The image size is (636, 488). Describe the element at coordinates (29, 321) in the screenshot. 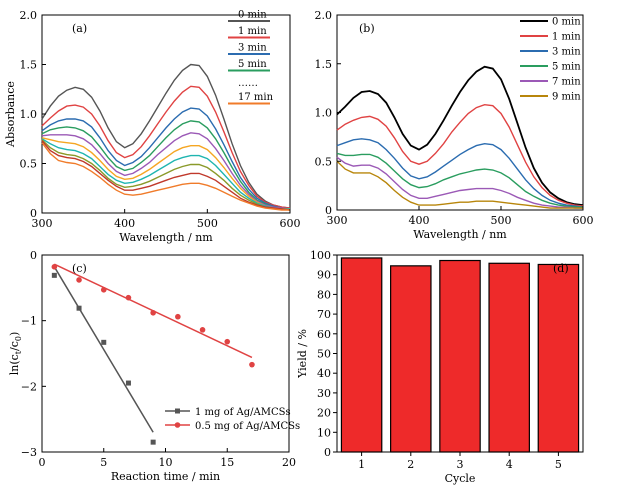

I see `panel-c-y-tick-label: −1` at that location.